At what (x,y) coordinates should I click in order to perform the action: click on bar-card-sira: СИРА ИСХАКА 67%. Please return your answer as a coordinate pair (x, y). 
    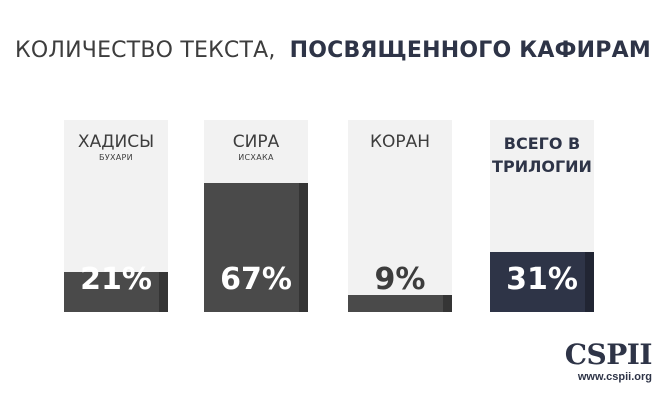
    Looking at the image, I should click on (256, 216).